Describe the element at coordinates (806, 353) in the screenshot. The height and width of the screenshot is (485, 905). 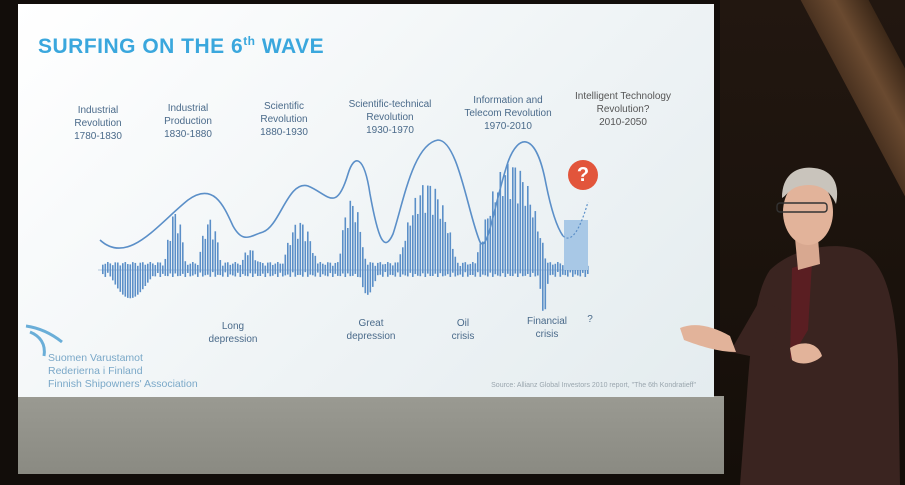
I see `presenter-hand-left` at that location.